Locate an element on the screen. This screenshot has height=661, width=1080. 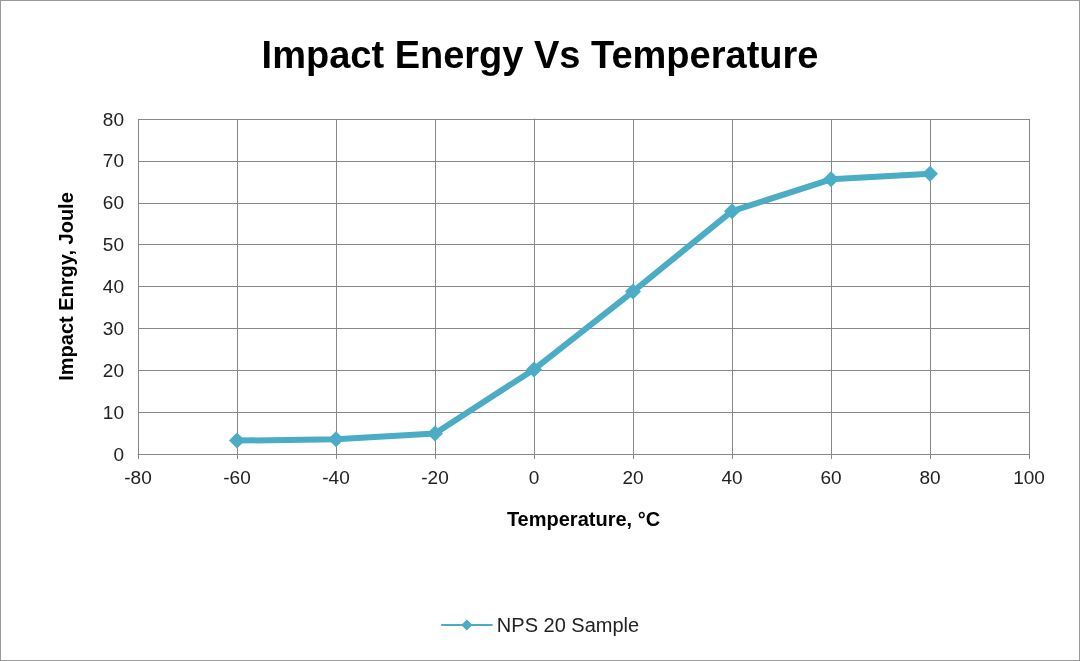
x-tick-label: 0 is located at coordinates (534, 477).